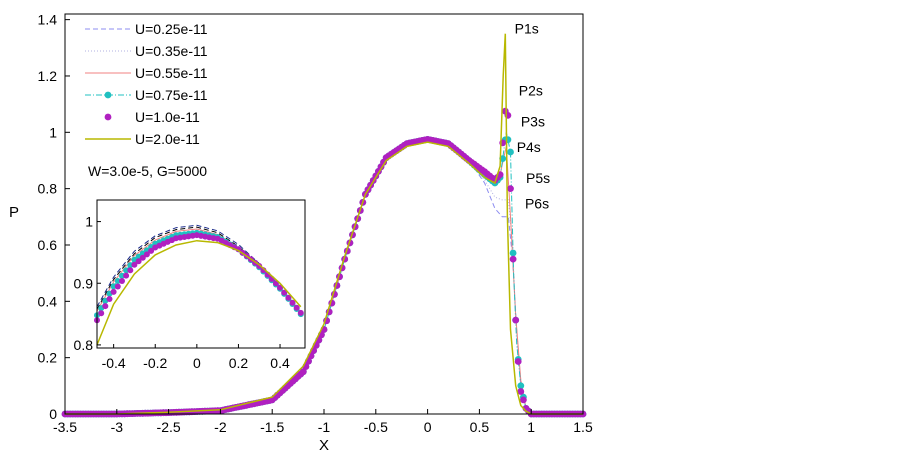  I want to click on peak-label: P6s, so click(537, 203).